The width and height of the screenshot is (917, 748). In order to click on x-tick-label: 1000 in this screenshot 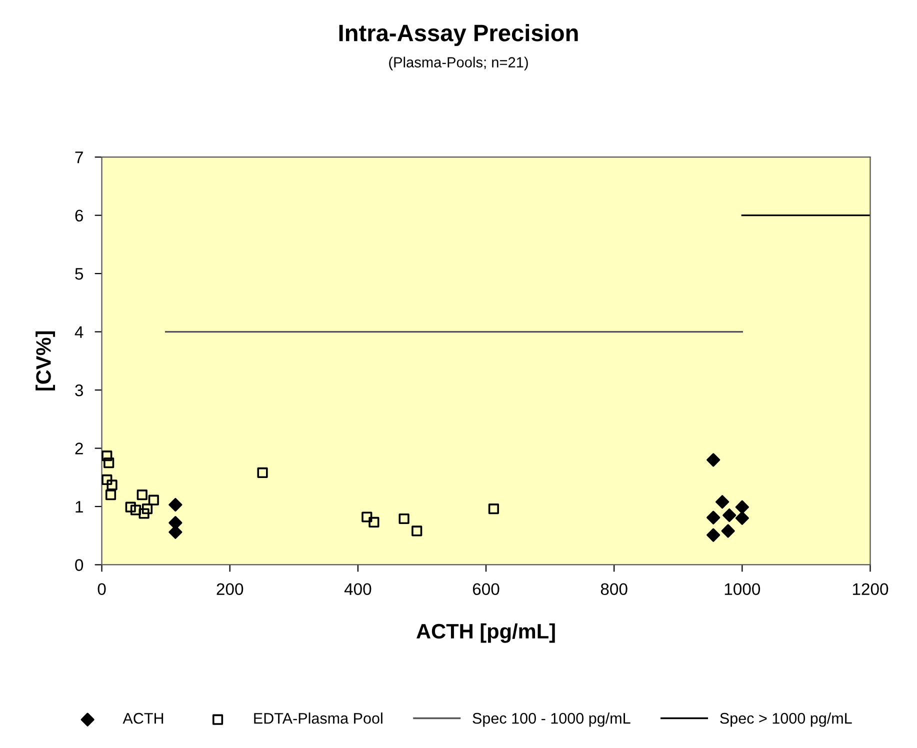, I will do `click(742, 589)`.